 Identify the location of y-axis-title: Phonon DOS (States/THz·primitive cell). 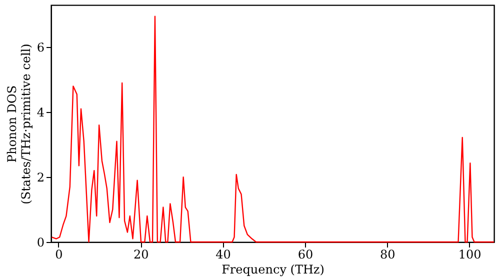
(18, 124).